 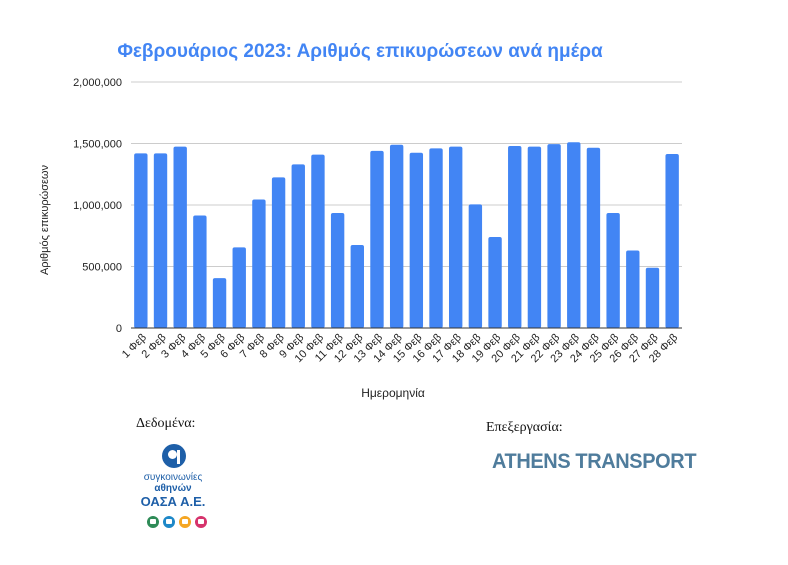 What do you see at coordinates (102, 268) in the screenshot?
I see `y-tick-label: 500,000` at bounding box center [102, 268].